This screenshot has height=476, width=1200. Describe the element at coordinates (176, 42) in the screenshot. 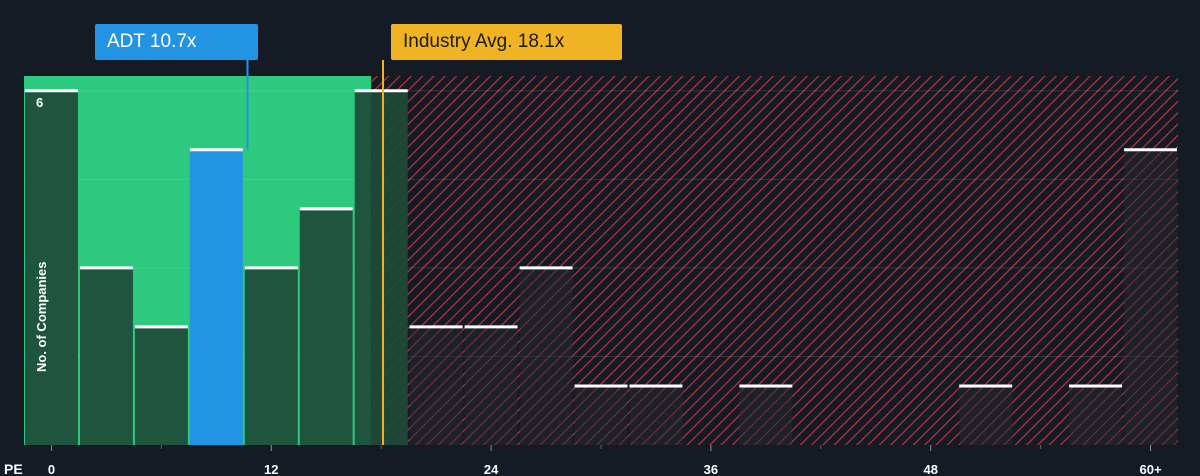

I see `company-pe-label: ADT 10.7x` at that location.